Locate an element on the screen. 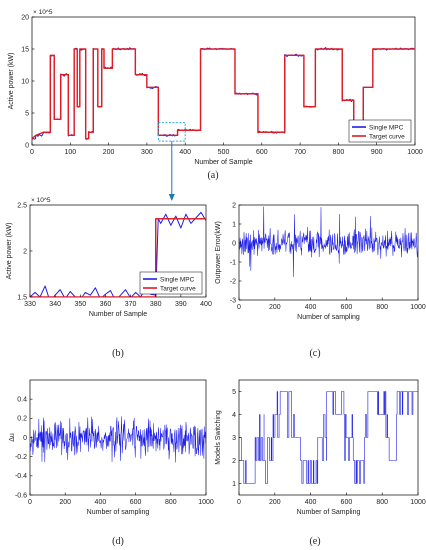 The width and height of the screenshot is (426, 550). y-axis-label: Outpower Error(kW) is located at coordinates (218, 252).